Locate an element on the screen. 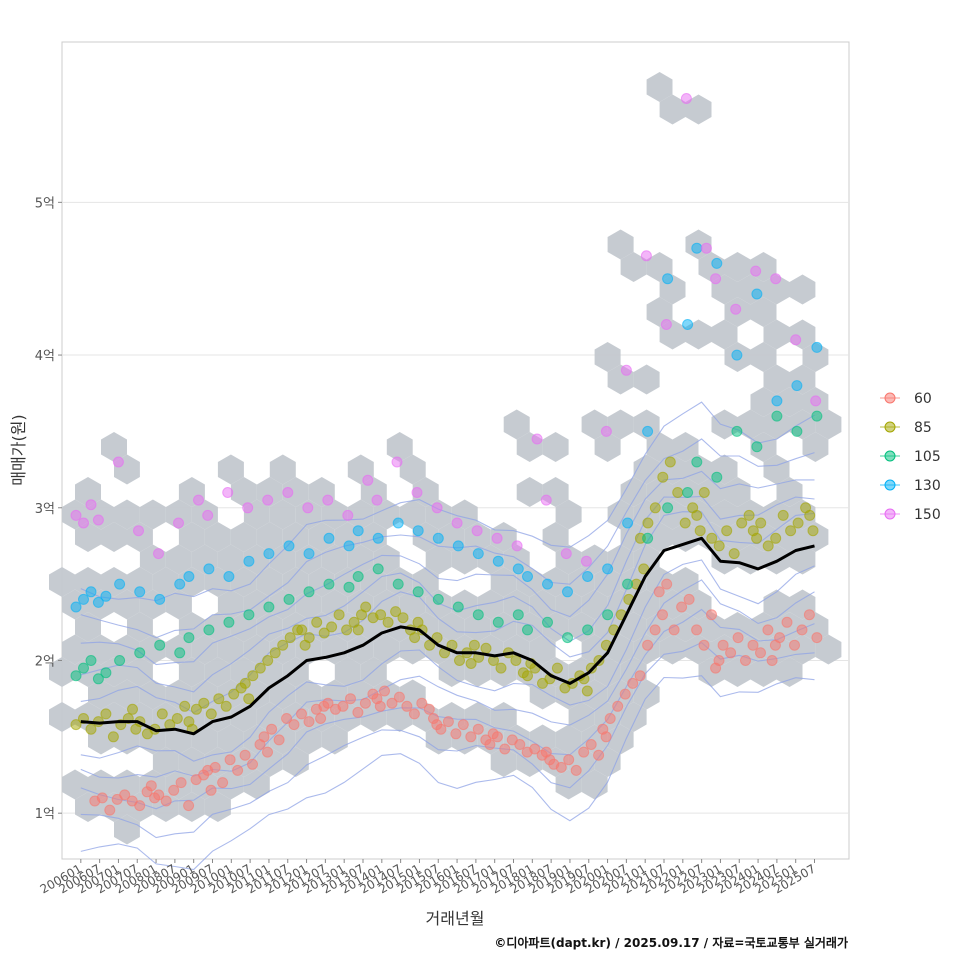 The height and width of the screenshot is (960, 960). legend-label: 130 is located at coordinates (927, 486).